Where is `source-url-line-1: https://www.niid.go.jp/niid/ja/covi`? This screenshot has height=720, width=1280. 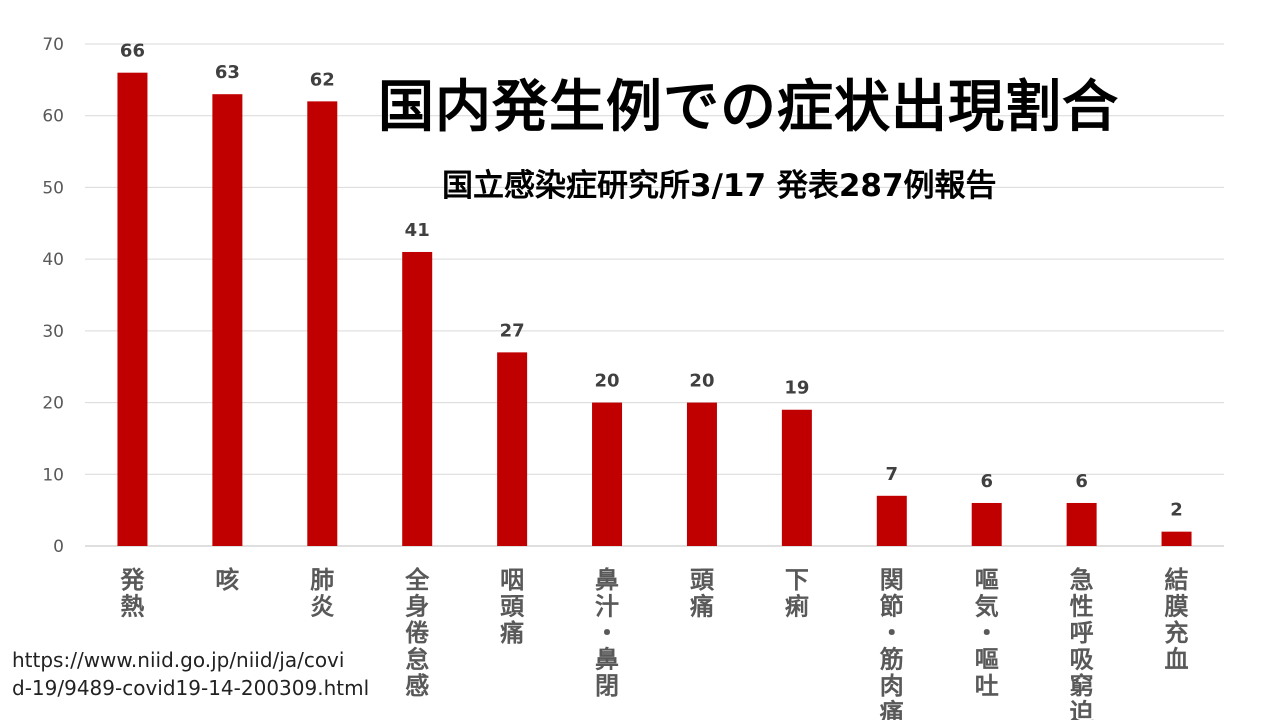
source-url-line-1: https://www.niid.go.jp/niid/ja/covi is located at coordinates (178, 660).